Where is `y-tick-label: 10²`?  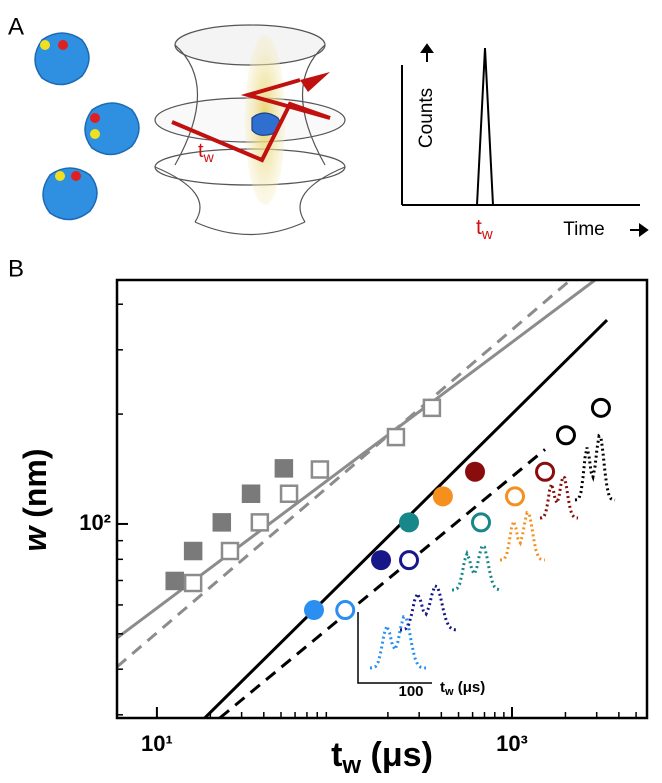
y-tick-label: 10² is located at coordinates (95, 522).